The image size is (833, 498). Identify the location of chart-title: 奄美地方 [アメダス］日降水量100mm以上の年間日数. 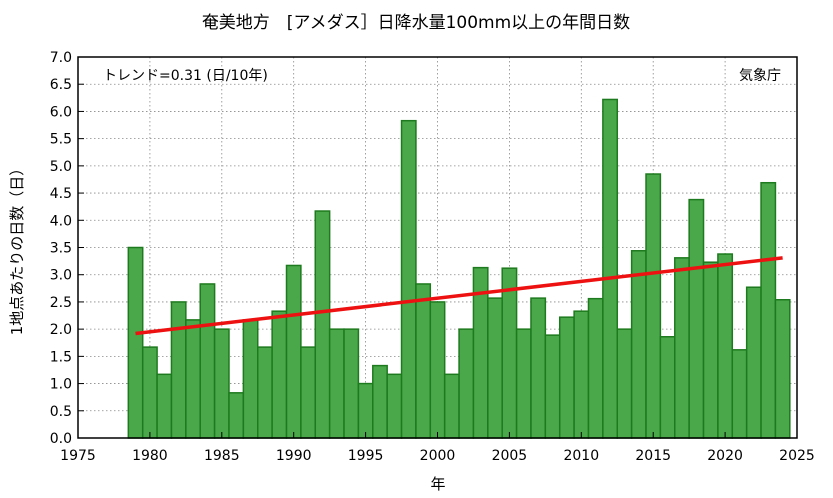
(416, 23).